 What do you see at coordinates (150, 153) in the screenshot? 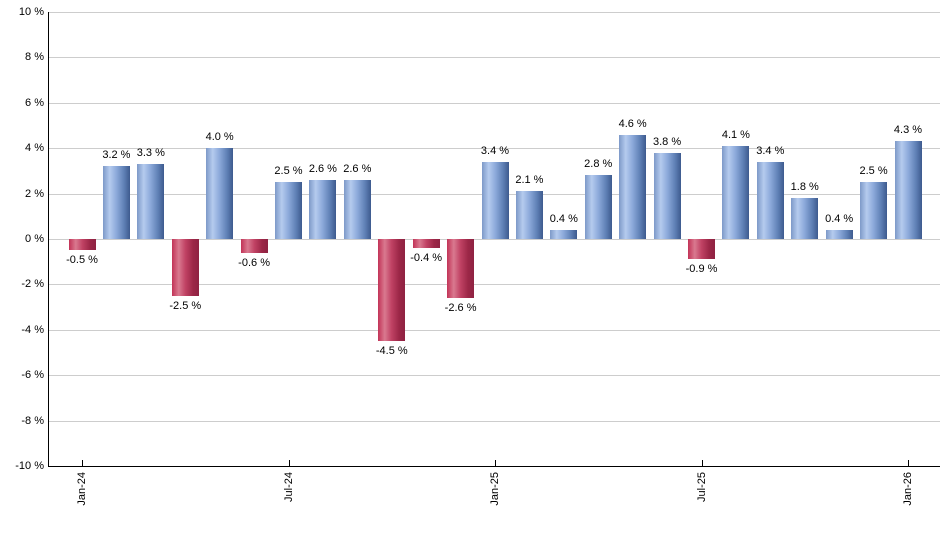
I see `bar-value-label: 3.3 %` at bounding box center [150, 153].